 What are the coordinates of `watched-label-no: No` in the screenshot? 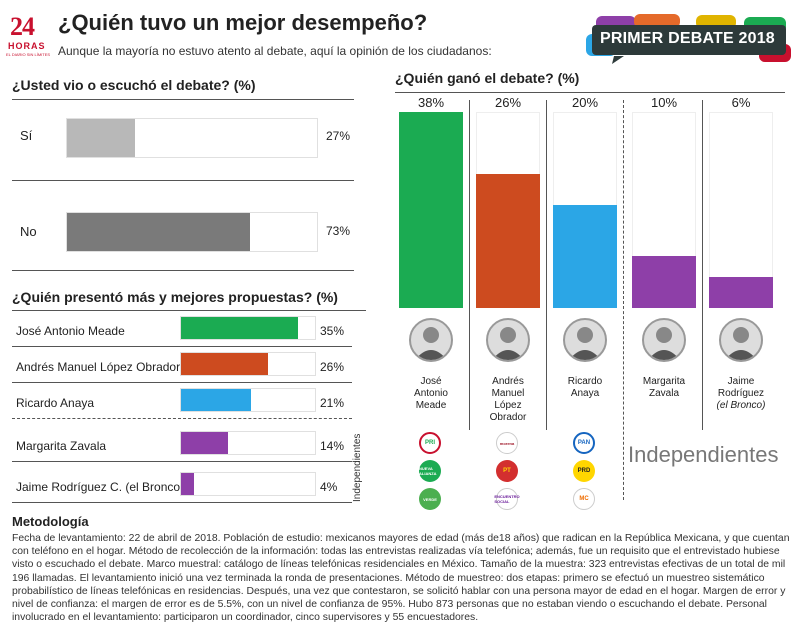 It's located at (28, 231).